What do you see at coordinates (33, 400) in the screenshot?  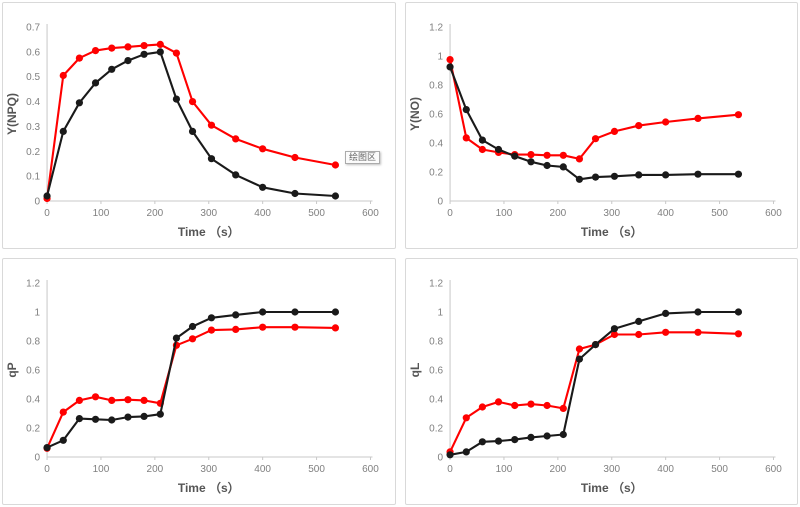 I see `y-tick-label: 0.4` at bounding box center [33, 400].